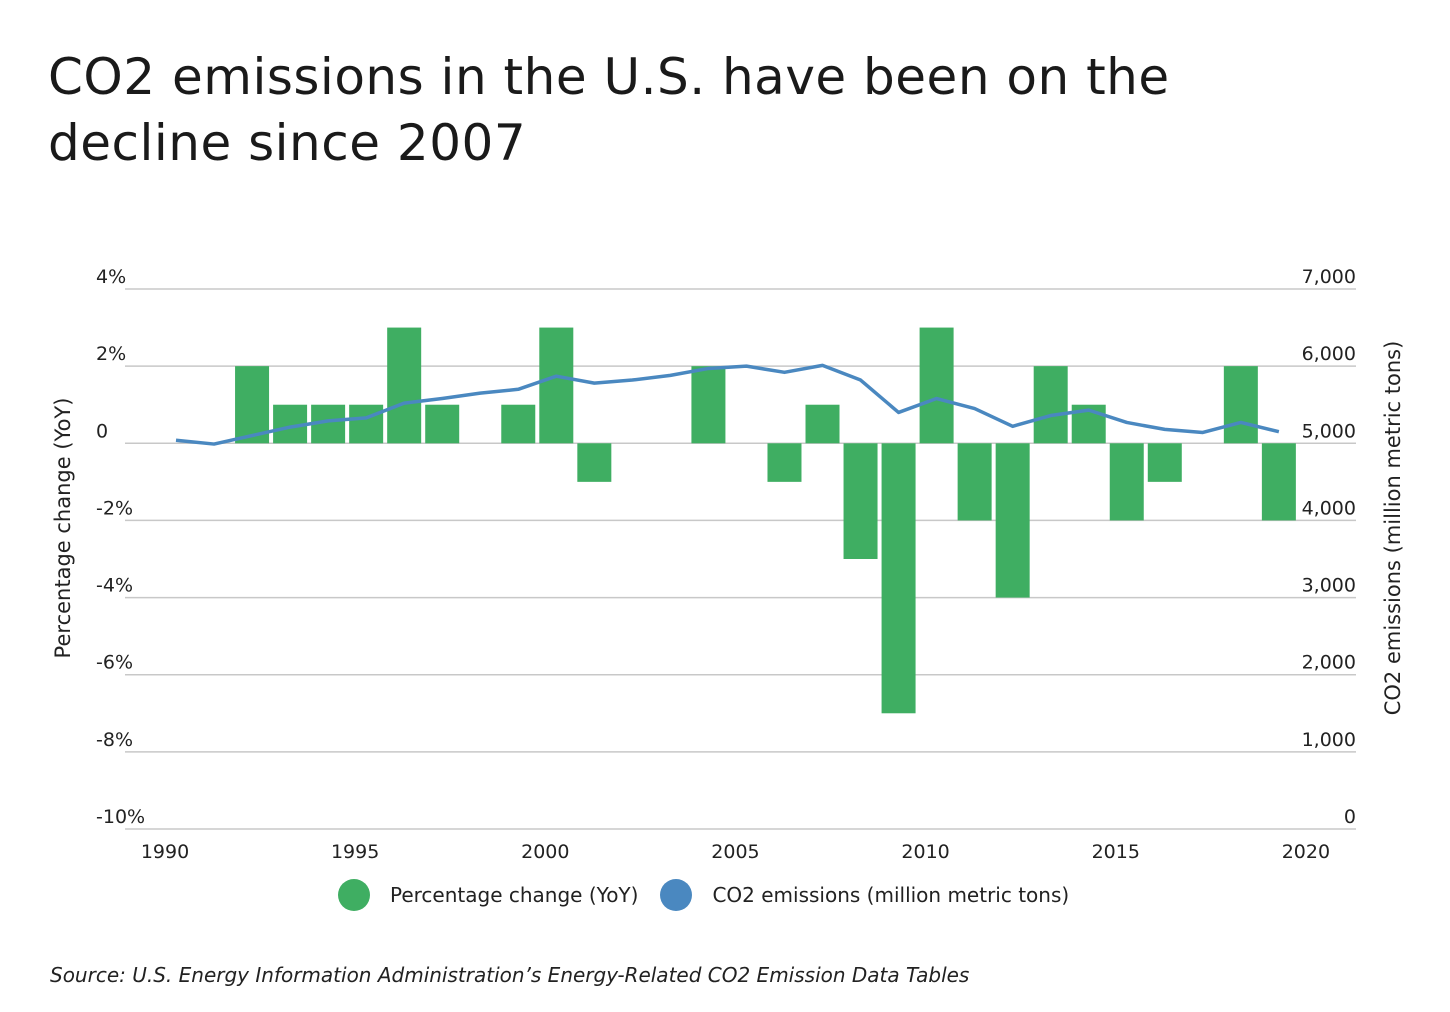 This screenshot has height=1012, width=1450. I want to click on y-right-tick-label: 4,000, so click(1329, 508).